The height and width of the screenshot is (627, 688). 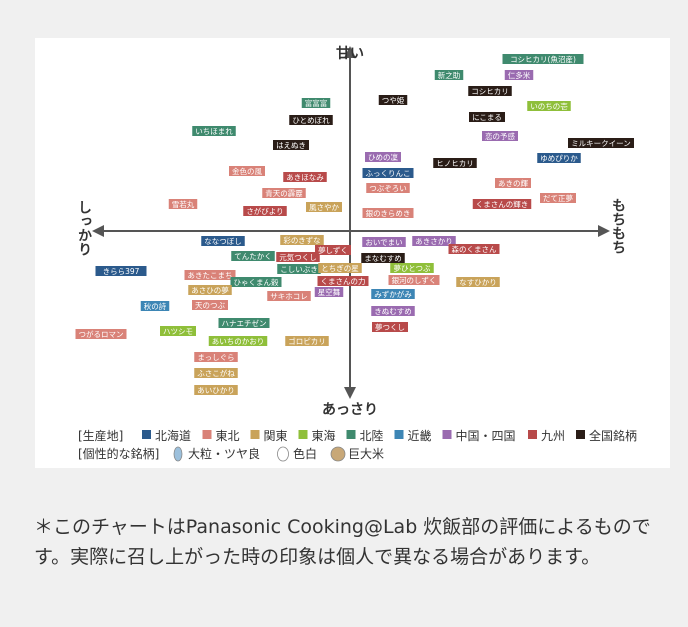 I want to click on rice-label: あさひの夢, so click(x=210, y=290).